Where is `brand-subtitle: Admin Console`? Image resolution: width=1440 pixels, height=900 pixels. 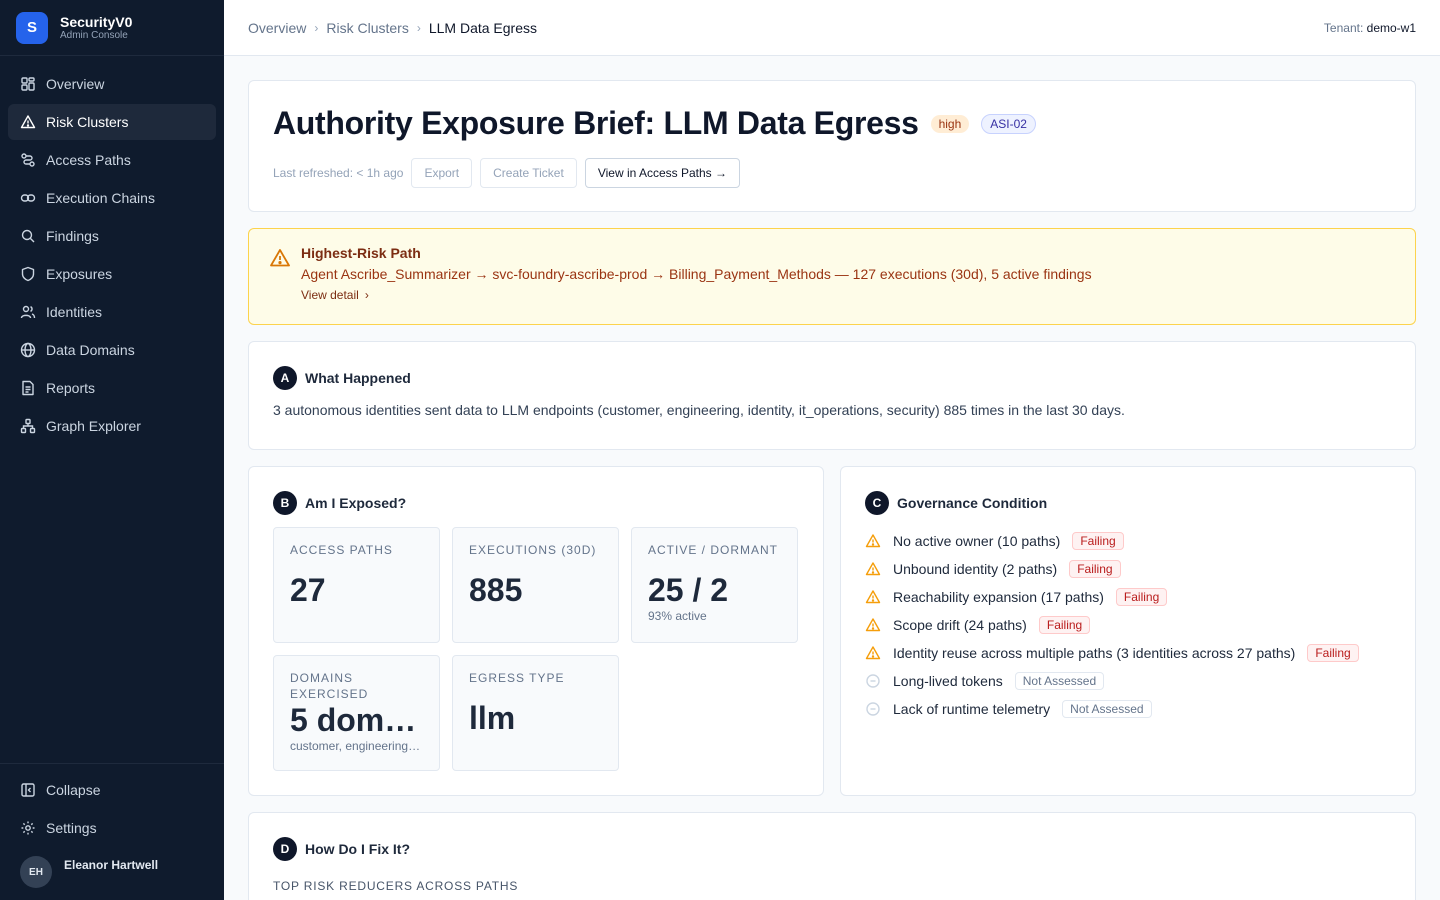 brand-subtitle: Admin Console is located at coordinates (94, 35).